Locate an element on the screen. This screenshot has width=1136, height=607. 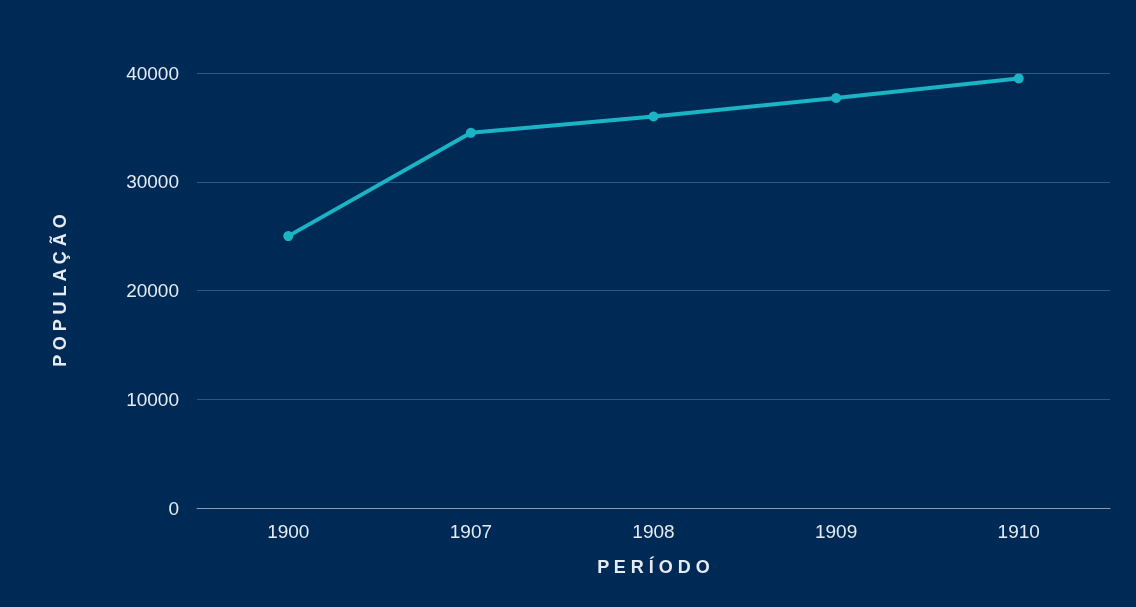
x-tick-label: 1910 is located at coordinates (1018, 531).